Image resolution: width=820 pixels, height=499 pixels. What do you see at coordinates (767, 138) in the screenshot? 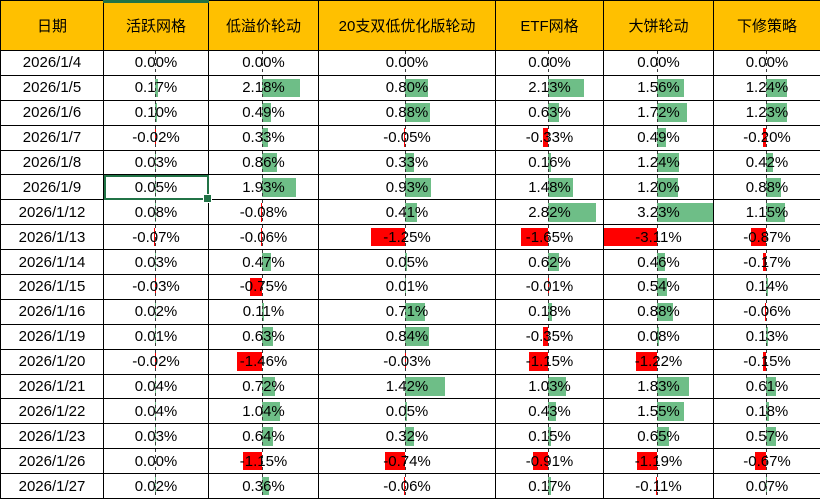
I see `value-cell: -0.20%` at bounding box center [767, 138].